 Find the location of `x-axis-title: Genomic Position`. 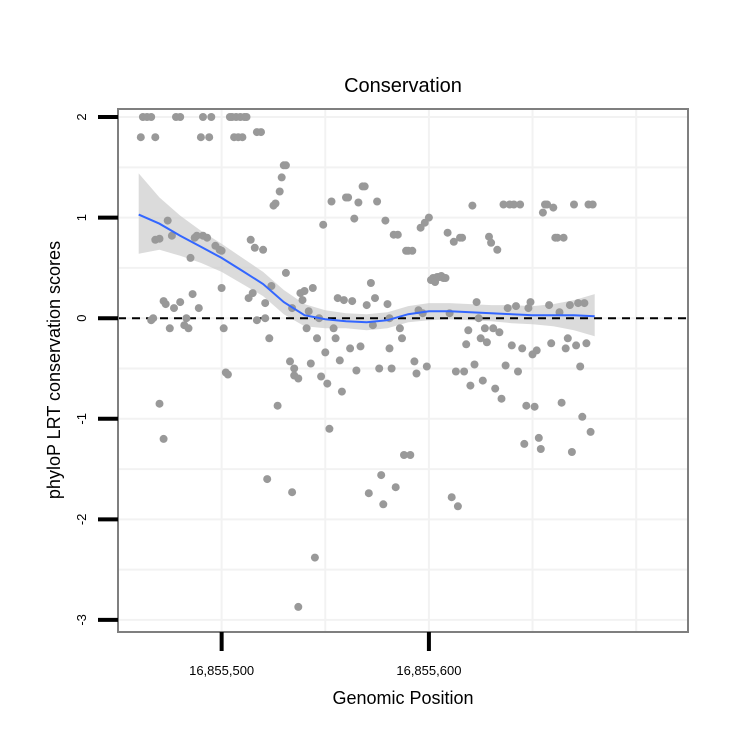

x-axis-title: Genomic Position is located at coordinates (402, 698).